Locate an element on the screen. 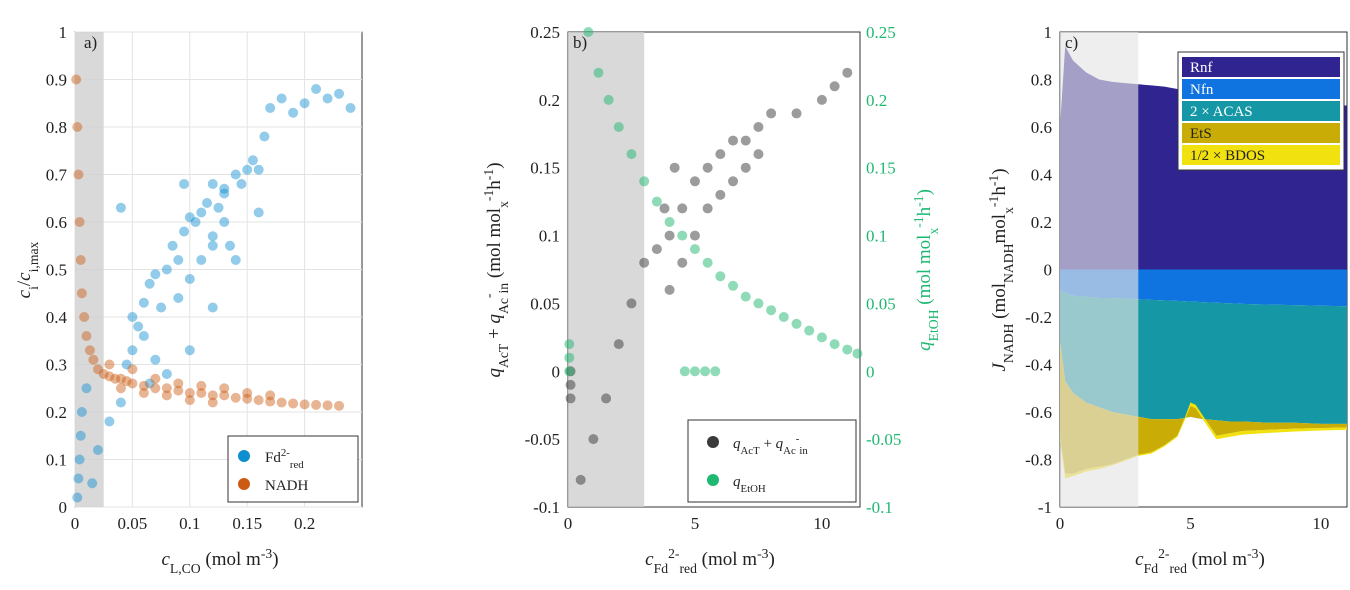  panel-b-shaded-region is located at coordinates (606, 269).